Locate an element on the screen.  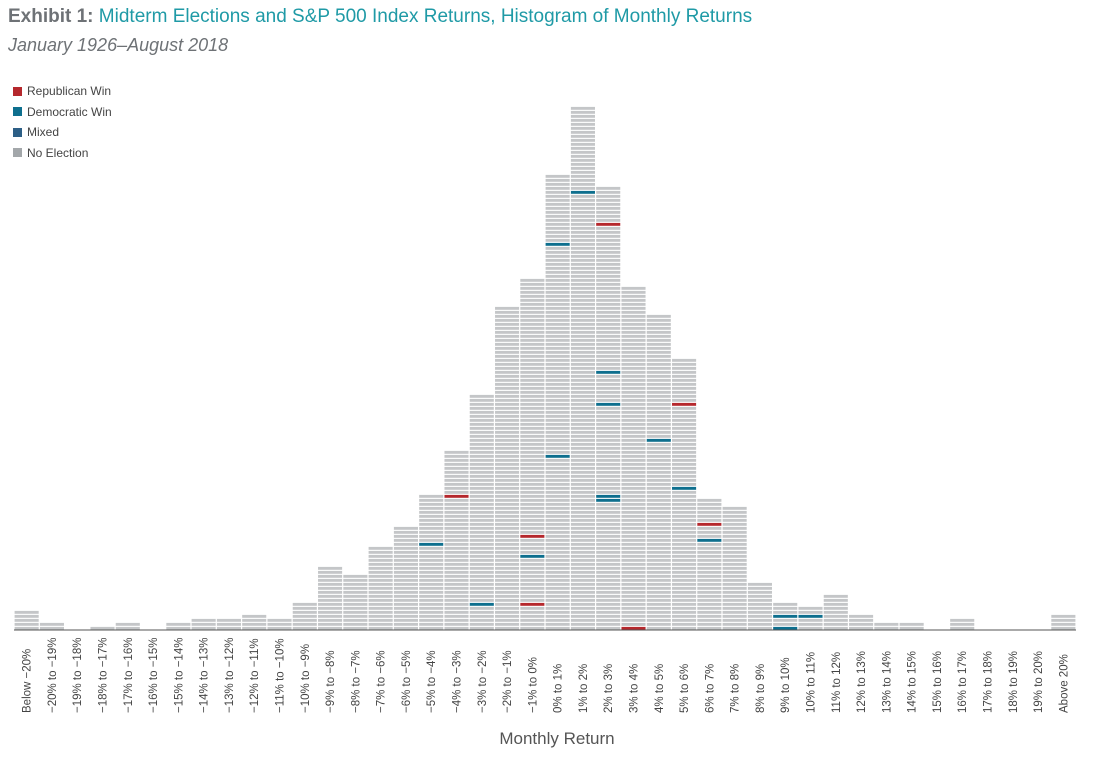
x-tick-label: 1% to 2% is located at coordinates (584, 688).